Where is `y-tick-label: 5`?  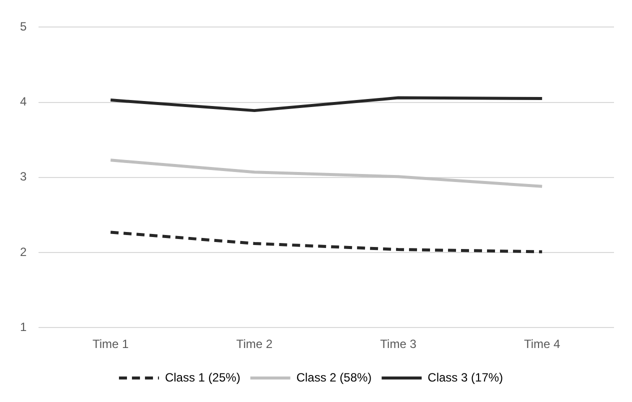 y-tick-label: 5 is located at coordinates (23, 27).